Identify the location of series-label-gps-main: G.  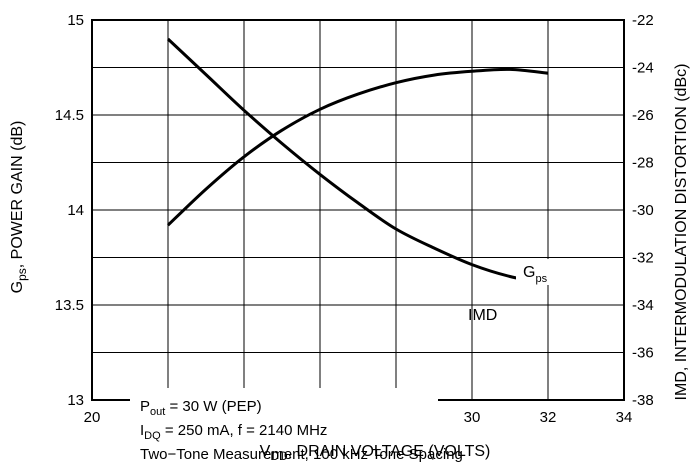
(529, 272).